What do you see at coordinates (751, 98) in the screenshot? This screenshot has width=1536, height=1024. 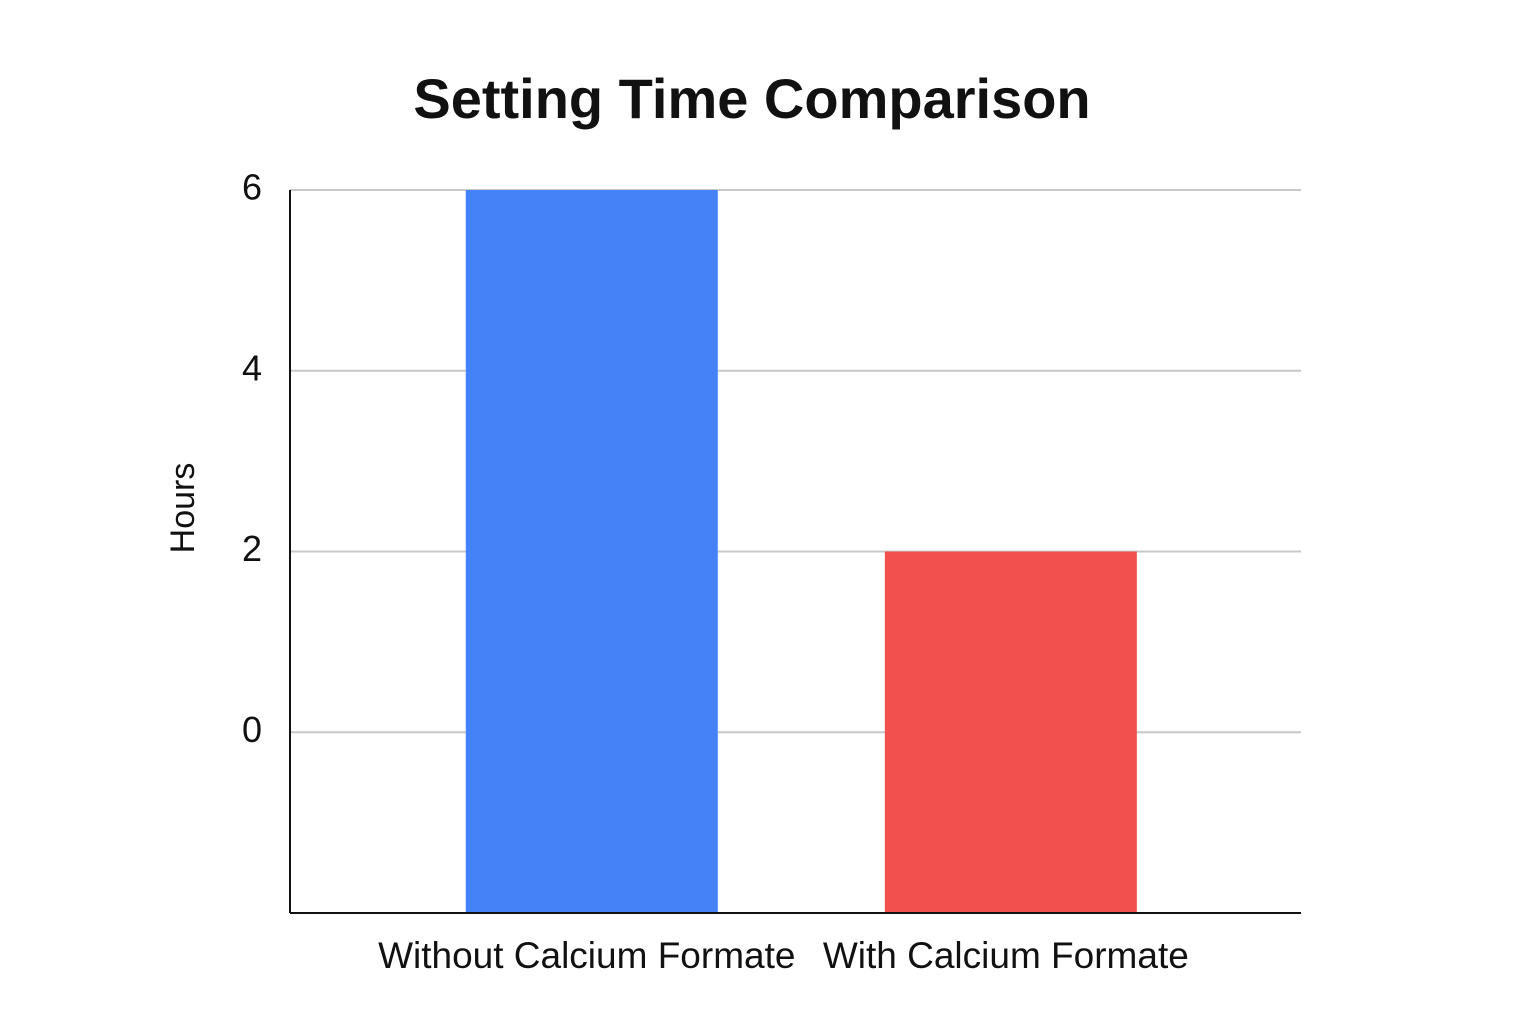 I see `chart-title: Setting Time Comparison` at bounding box center [751, 98].